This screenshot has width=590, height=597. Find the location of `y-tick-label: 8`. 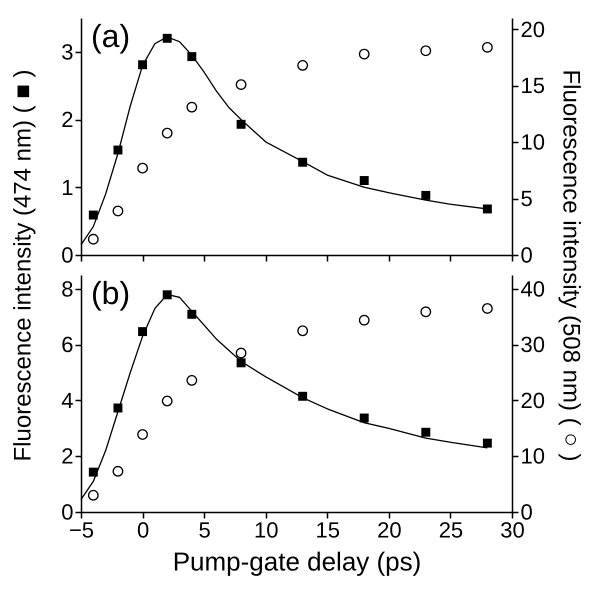

y-tick-label: 8 is located at coordinates (67, 289).